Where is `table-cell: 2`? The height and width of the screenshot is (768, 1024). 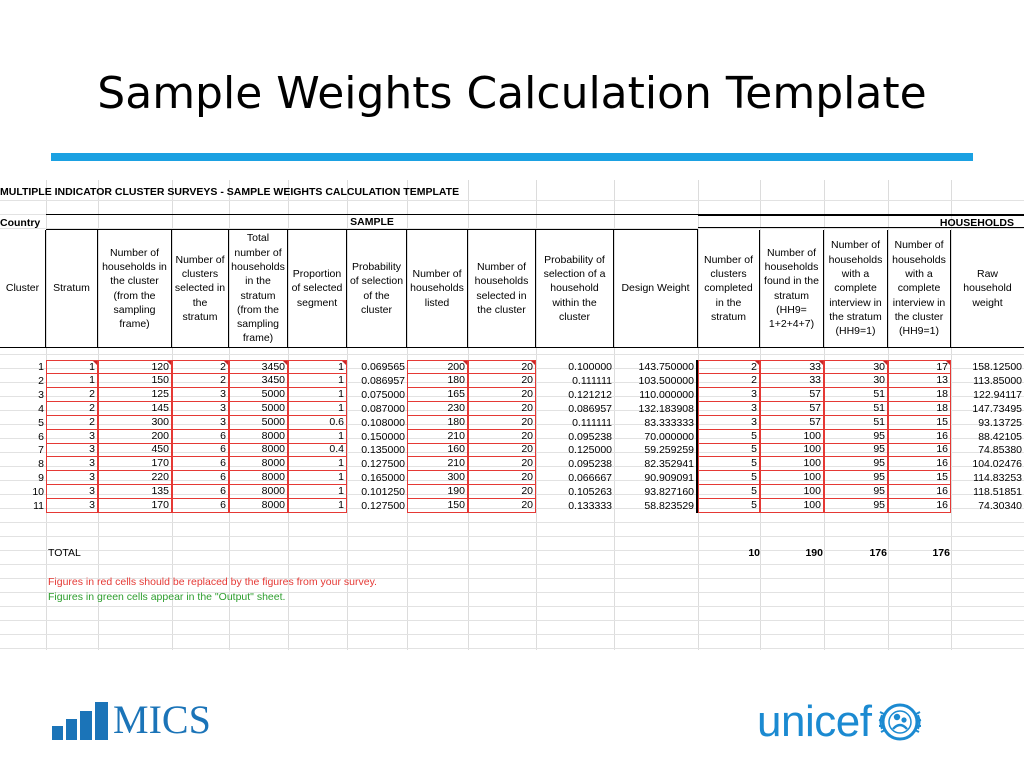
table-cell: 2 is located at coordinates (200, 367).